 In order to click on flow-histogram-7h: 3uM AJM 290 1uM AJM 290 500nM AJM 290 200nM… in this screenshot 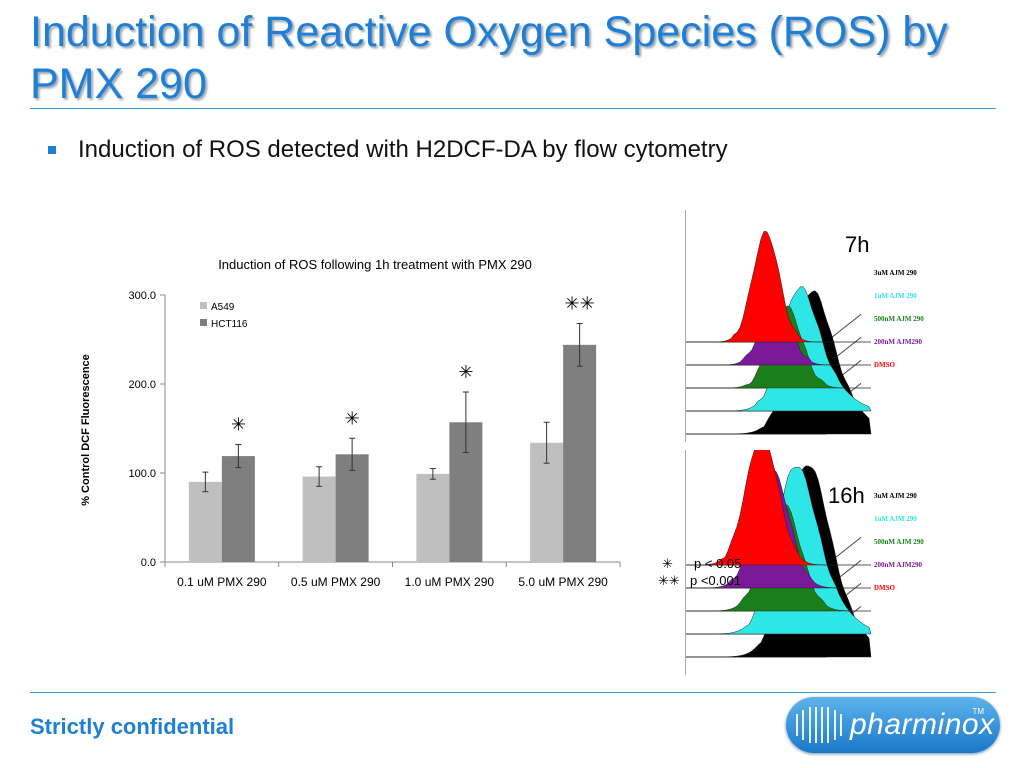, I will do `click(805, 332)`.